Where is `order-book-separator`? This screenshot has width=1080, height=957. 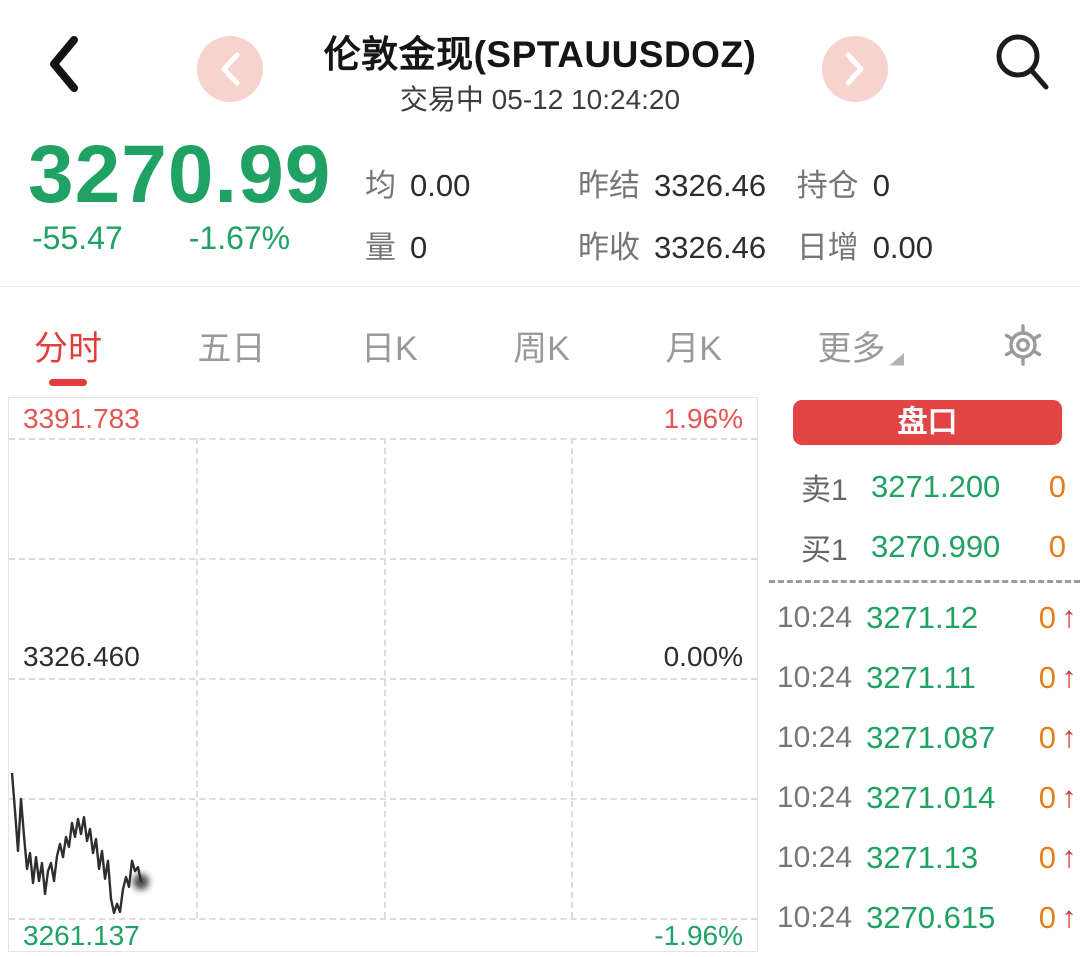 order-book-separator is located at coordinates (924, 581).